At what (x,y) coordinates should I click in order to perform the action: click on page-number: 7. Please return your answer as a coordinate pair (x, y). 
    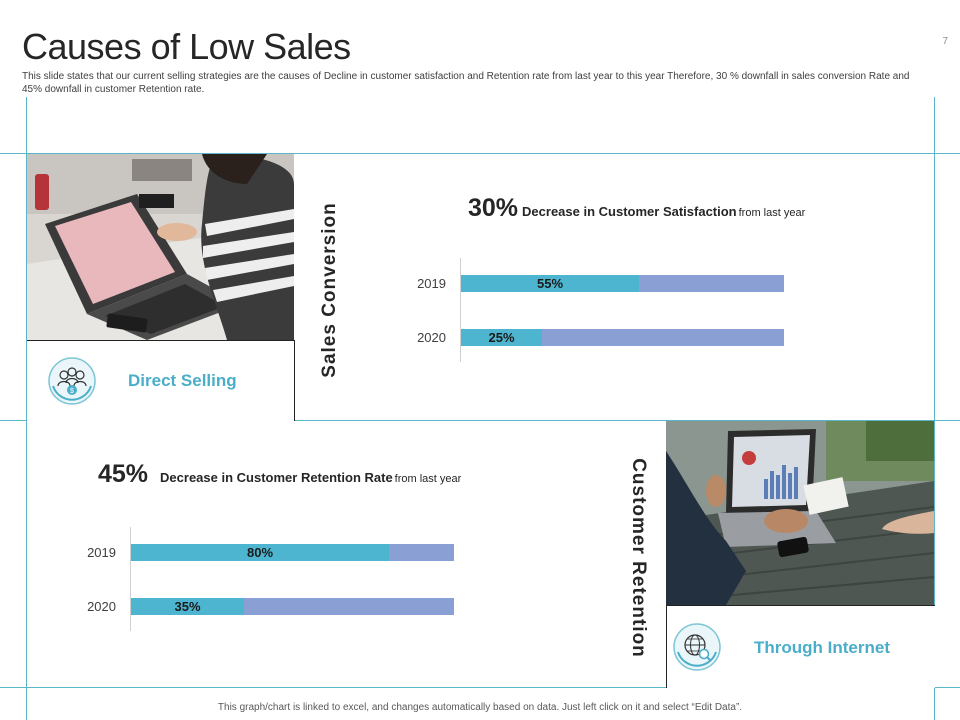
    Looking at the image, I should click on (945, 41).